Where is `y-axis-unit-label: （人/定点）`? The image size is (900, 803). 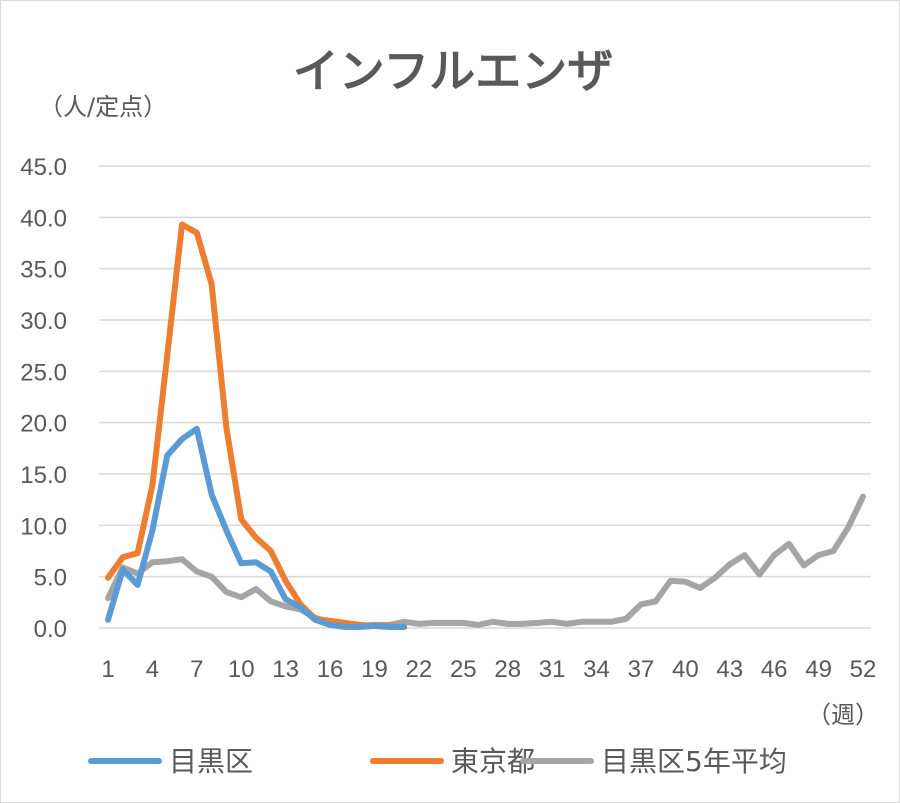 y-axis-unit-label: （人/定点） is located at coordinates (103, 107).